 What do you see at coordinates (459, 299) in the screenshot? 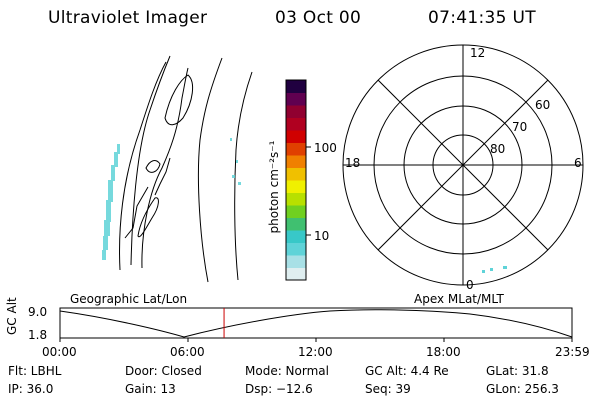
I see `apex-panel-label: Apex MLat/MLT` at bounding box center [459, 299].